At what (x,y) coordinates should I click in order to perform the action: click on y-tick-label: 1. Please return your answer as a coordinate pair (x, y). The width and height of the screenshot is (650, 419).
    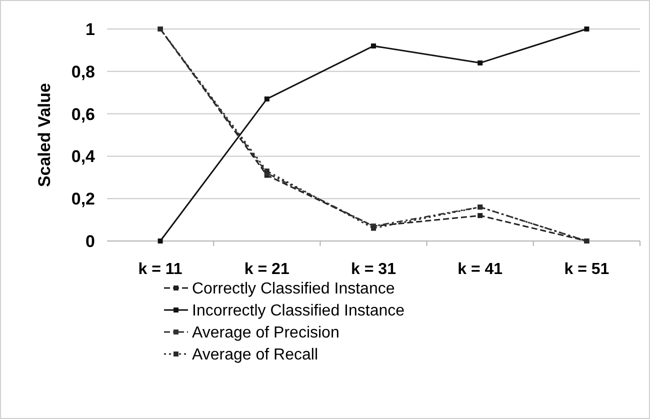
    Looking at the image, I should click on (90, 29).